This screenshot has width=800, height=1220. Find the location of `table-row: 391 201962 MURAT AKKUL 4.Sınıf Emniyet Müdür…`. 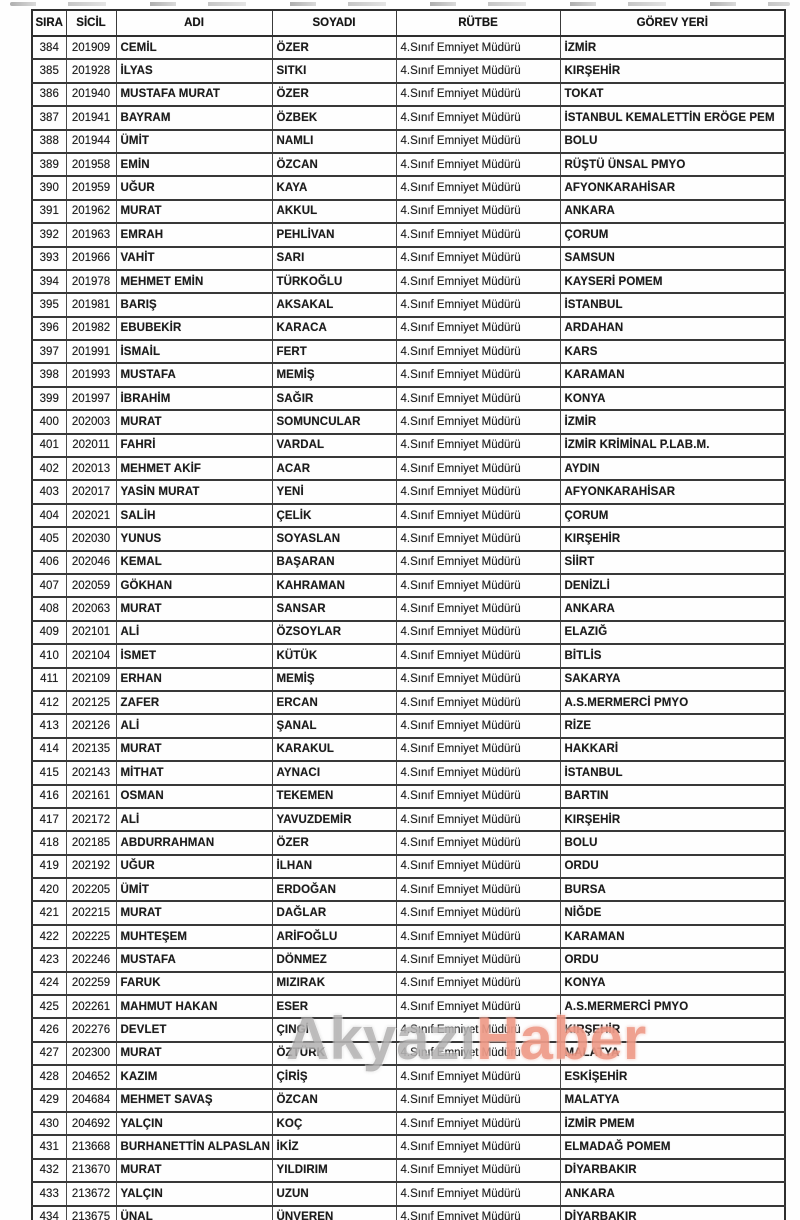

table-row: 391 201962 MURAT AKKUL 4.Sınıf Emniyet Müdür… is located at coordinates (408, 211).